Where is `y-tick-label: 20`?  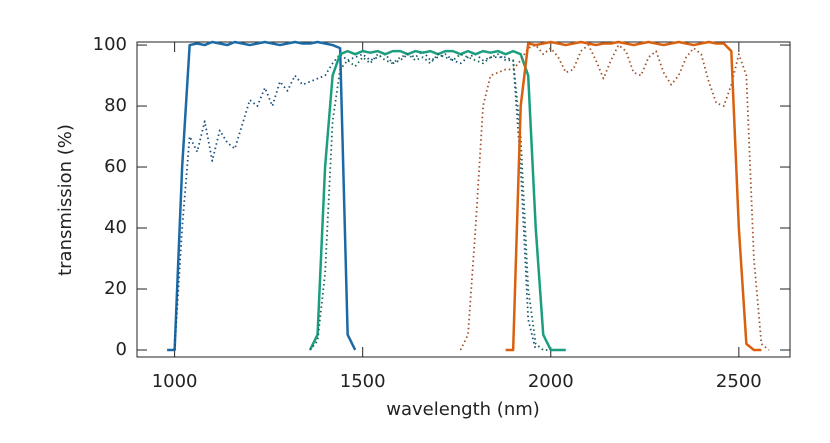 y-tick-label: 20 is located at coordinates (115, 288).